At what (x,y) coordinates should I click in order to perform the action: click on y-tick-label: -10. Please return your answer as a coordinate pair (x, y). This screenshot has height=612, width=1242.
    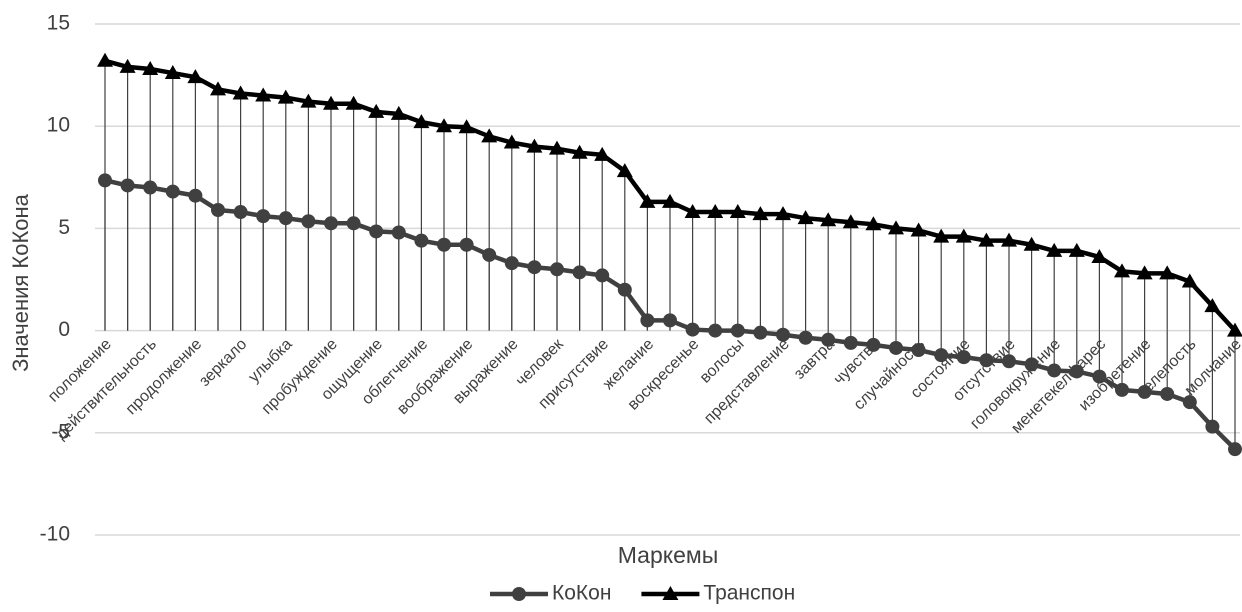
    Looking at the image, I should click on (55, 534).